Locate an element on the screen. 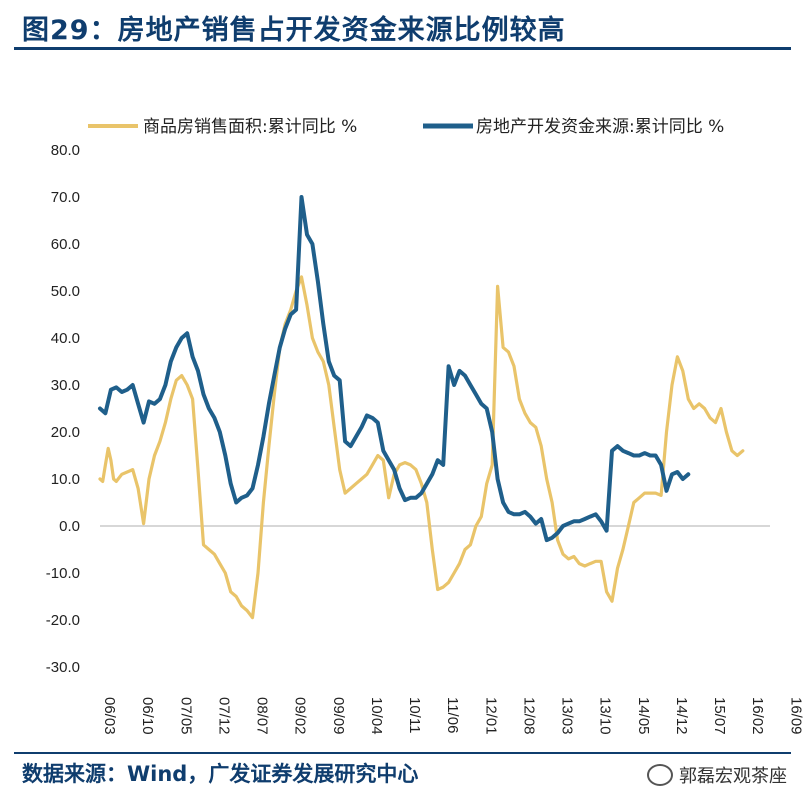 This screenshot has height=806, width=805. x-tick-label: 07/05 is located at coordinates (185, 716).